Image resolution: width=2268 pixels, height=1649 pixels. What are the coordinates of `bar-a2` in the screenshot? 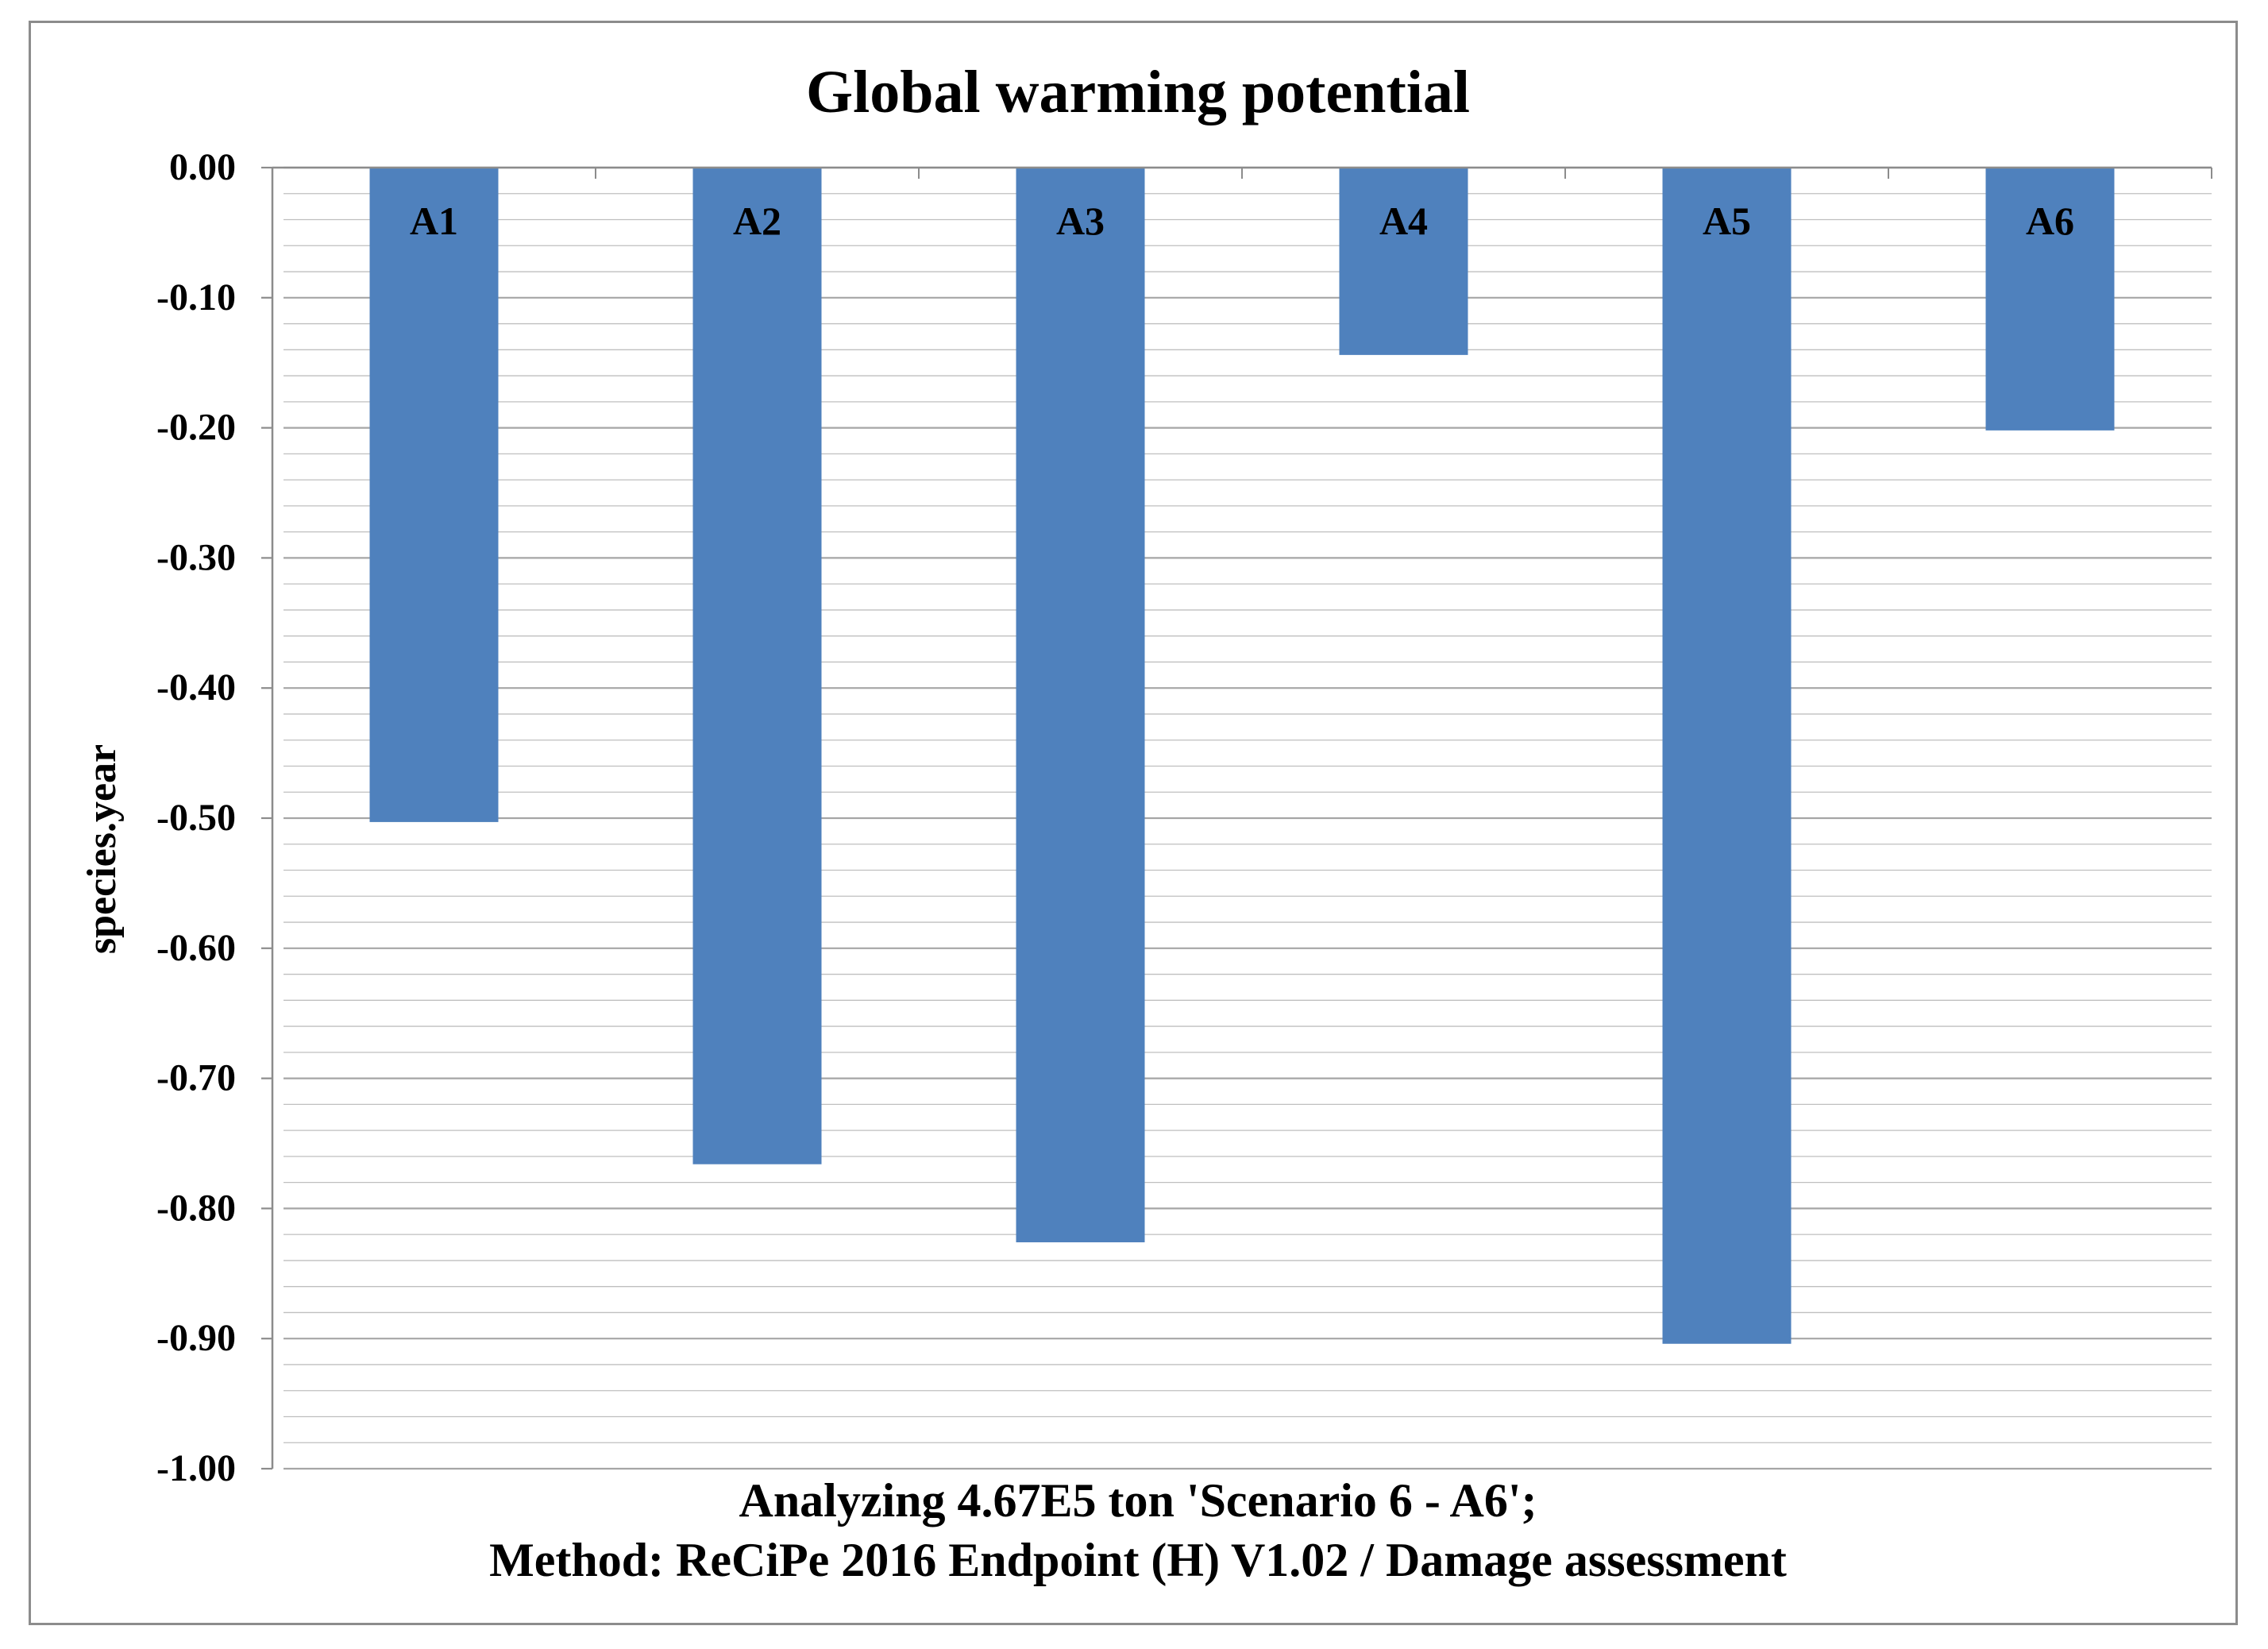 It's located at (757, 666).